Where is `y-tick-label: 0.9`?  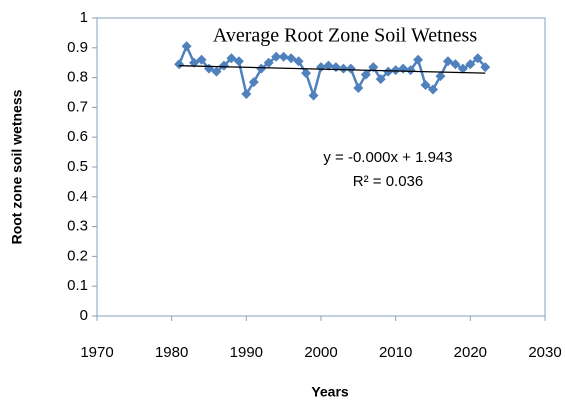 y-tick-label: 0.9 is located at coordinates (77, 47).